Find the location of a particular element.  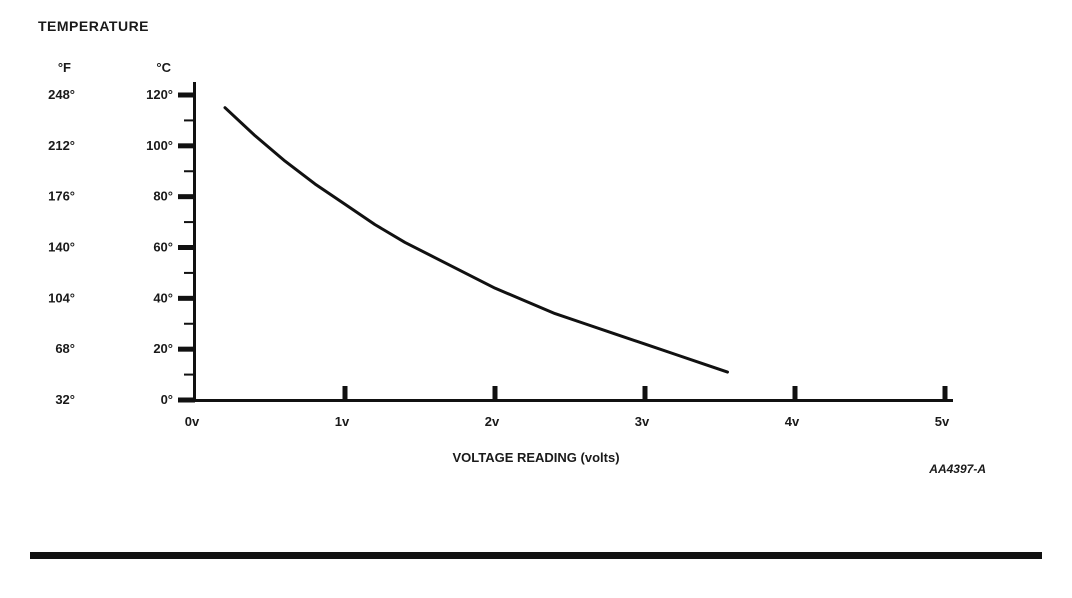

y-tick-label-fahrenheit: 68° is located at coordinates (65, 348).